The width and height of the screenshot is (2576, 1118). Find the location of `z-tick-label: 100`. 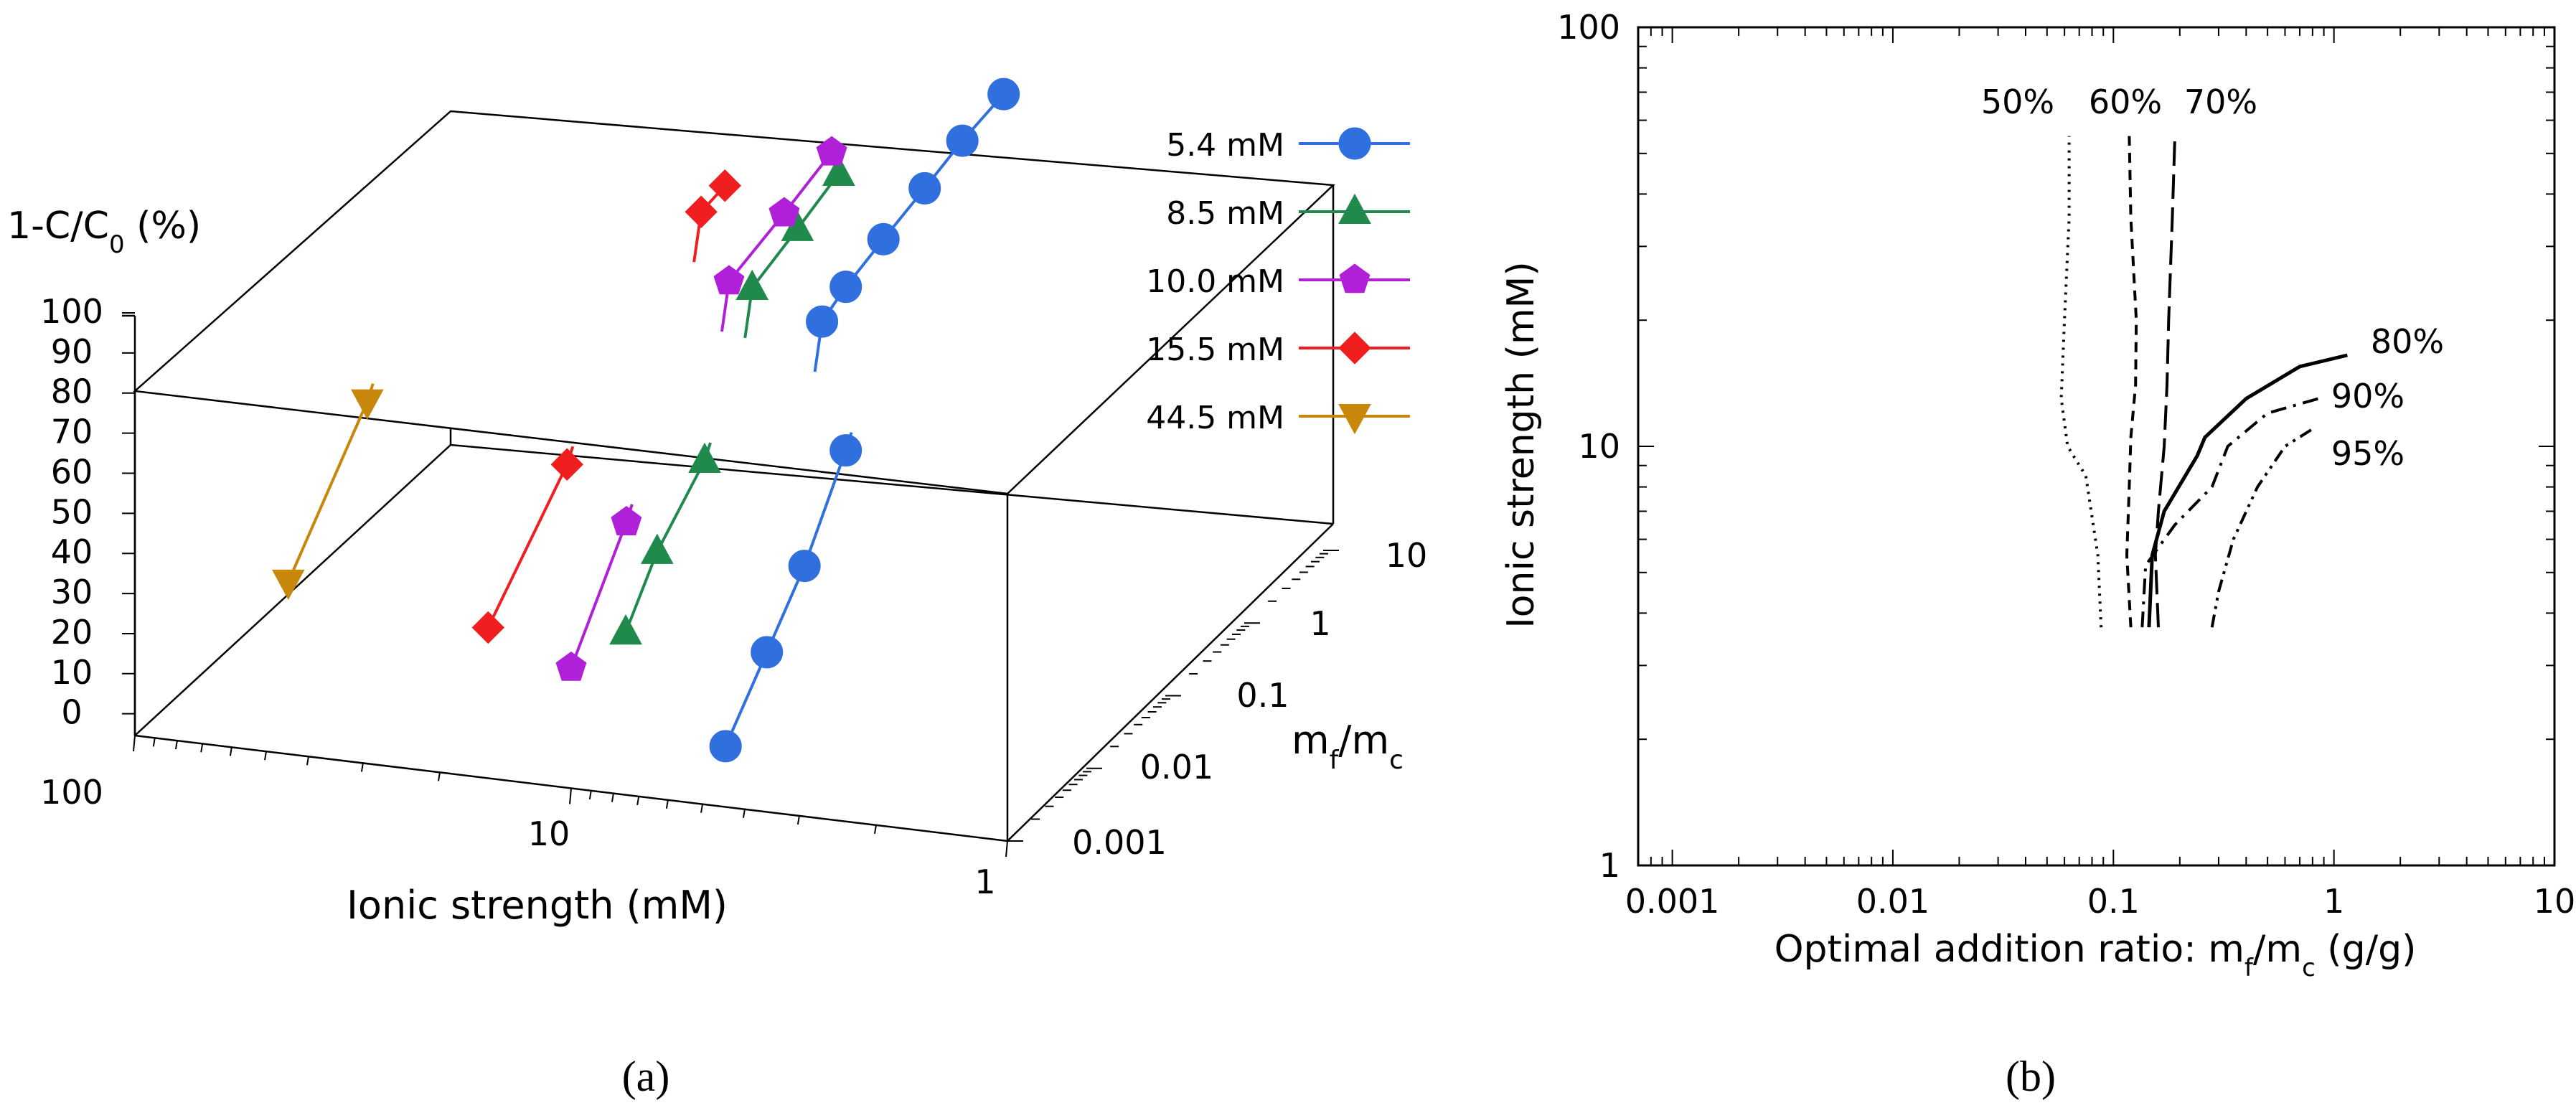

z-tick-label: 100 is located at coordinates (71, 311).